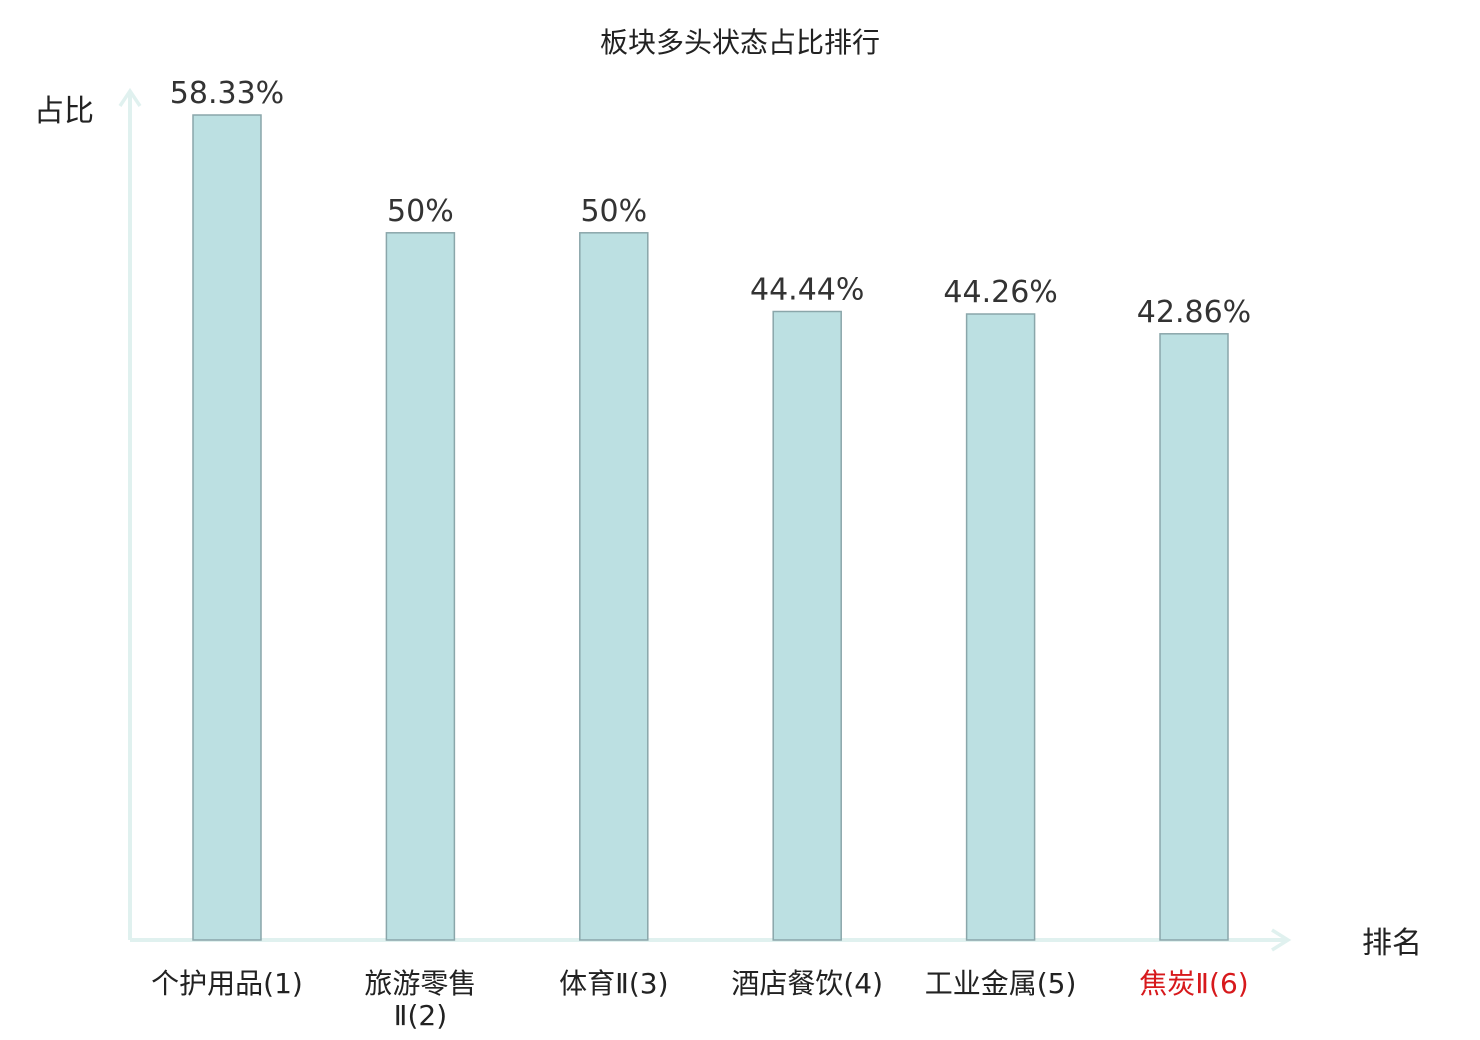  What do you see at coordinates (740, 42) in the screenshot?
I see `chart-title: 板块多头状态占比排行` at bounding box center [740, 42].